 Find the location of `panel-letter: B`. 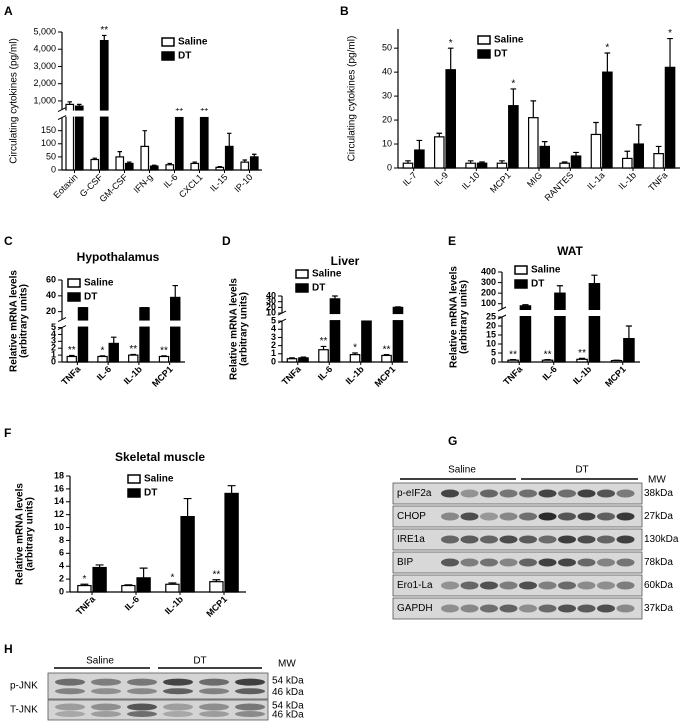

panel-letter: B is located at coordinates (344, 11).